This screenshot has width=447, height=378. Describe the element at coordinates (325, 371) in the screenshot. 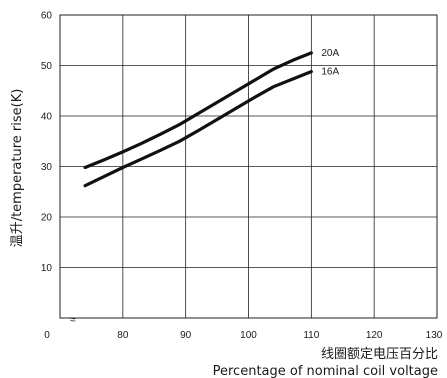

I see `x-axis-label-english: Percentage of nominal coil voltage` at that location.